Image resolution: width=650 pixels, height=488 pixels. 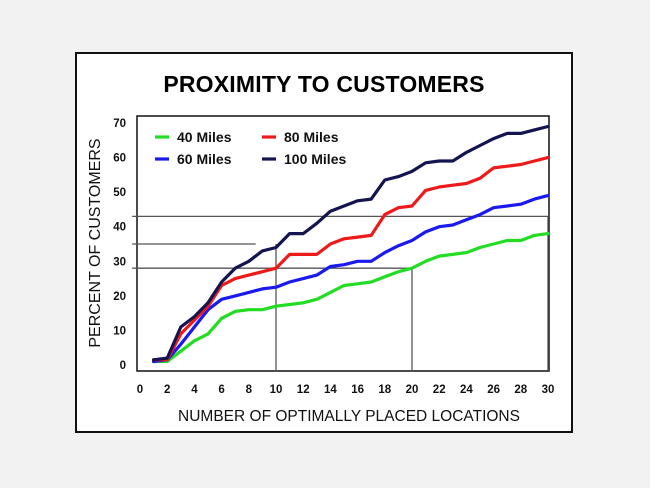 What do you see at coordinates (249, 390) in the screenshot?
I see `x-tick-label: 8` at bounding box center [249, 390].